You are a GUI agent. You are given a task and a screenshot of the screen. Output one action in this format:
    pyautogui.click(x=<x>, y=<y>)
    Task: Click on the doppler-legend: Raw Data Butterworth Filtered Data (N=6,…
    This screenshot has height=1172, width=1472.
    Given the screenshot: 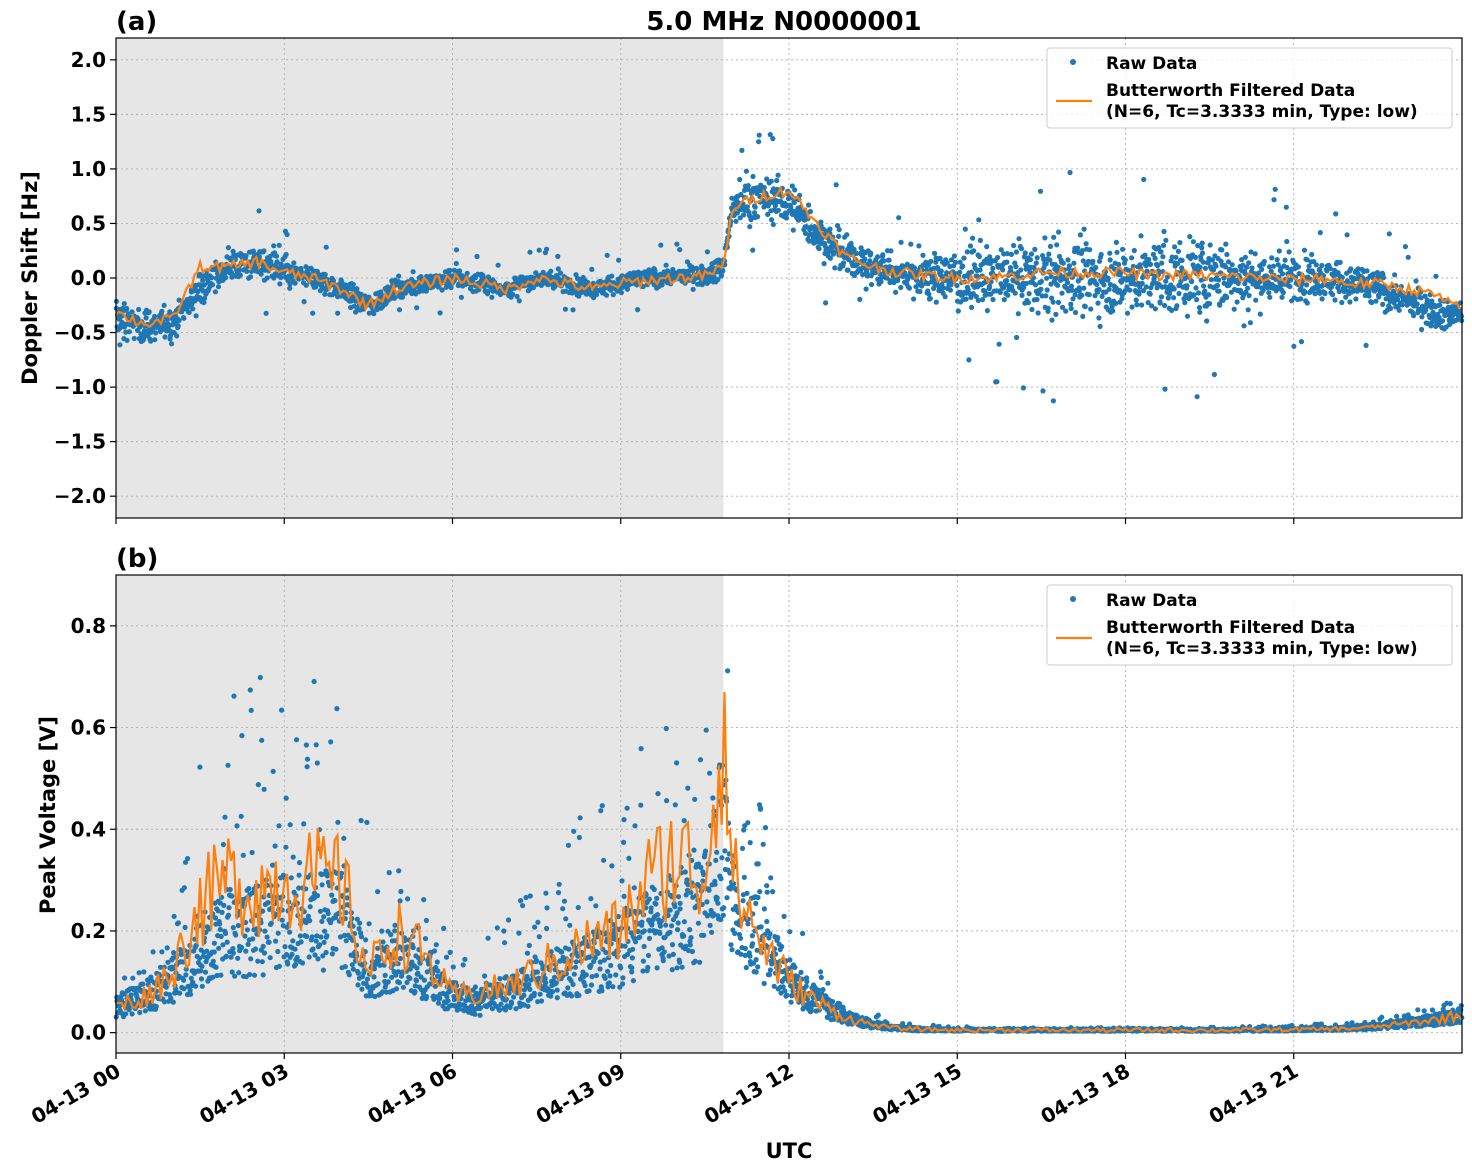 What is the action you would take?
    pyautogui.click(x=1249, y=88)
    